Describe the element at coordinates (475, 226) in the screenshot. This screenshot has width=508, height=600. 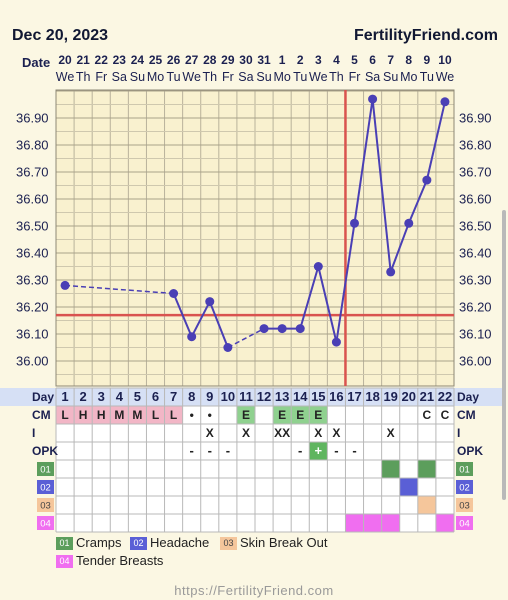
I see `y-tick-right: 36.50` at that location.